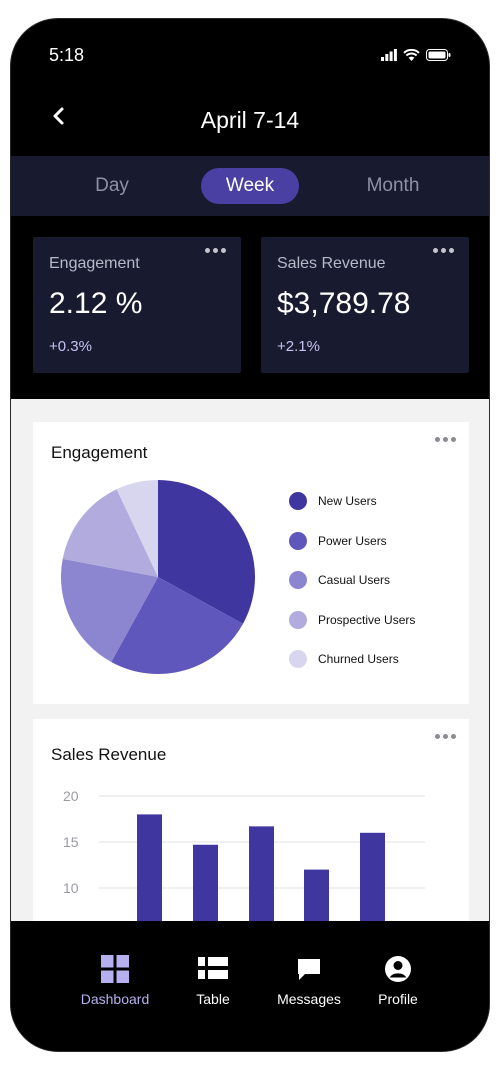  I want to click on sales-revenue-bar-chart: 20 15 10, so click(244, 854).